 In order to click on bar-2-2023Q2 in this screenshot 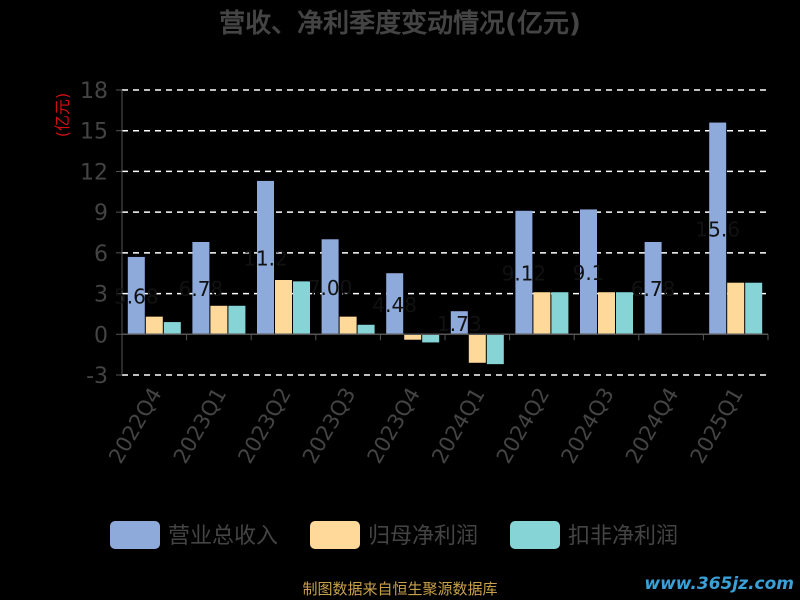, I will do `click(283, 307)`.